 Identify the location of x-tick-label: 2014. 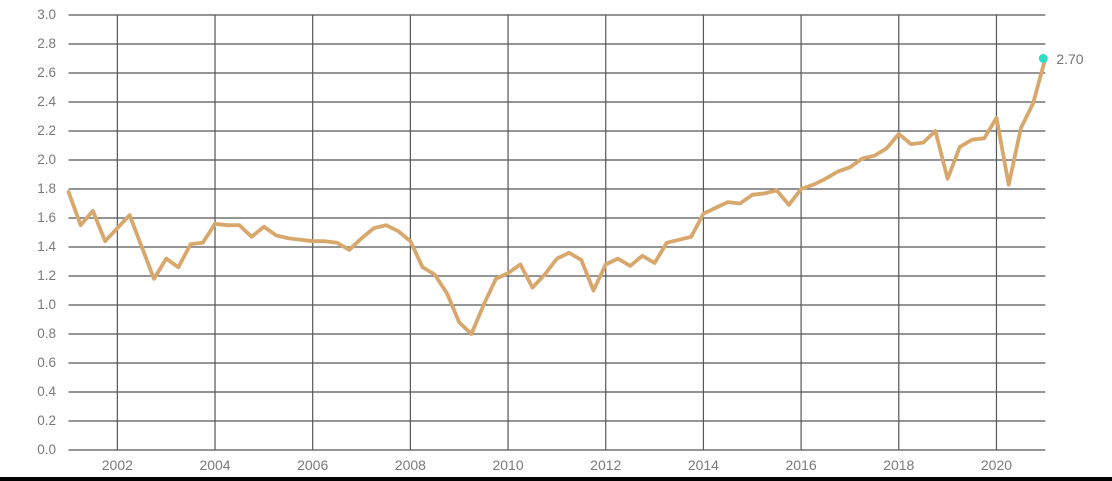
(703, 465).